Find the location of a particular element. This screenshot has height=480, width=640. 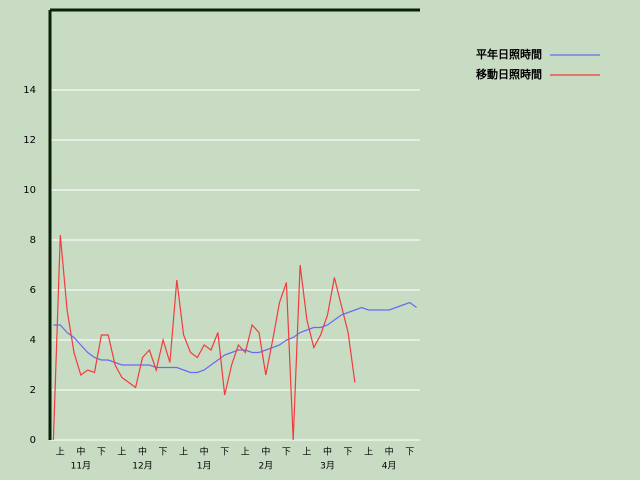

y-tick-label: 12 is located at coordinates (29, 140).